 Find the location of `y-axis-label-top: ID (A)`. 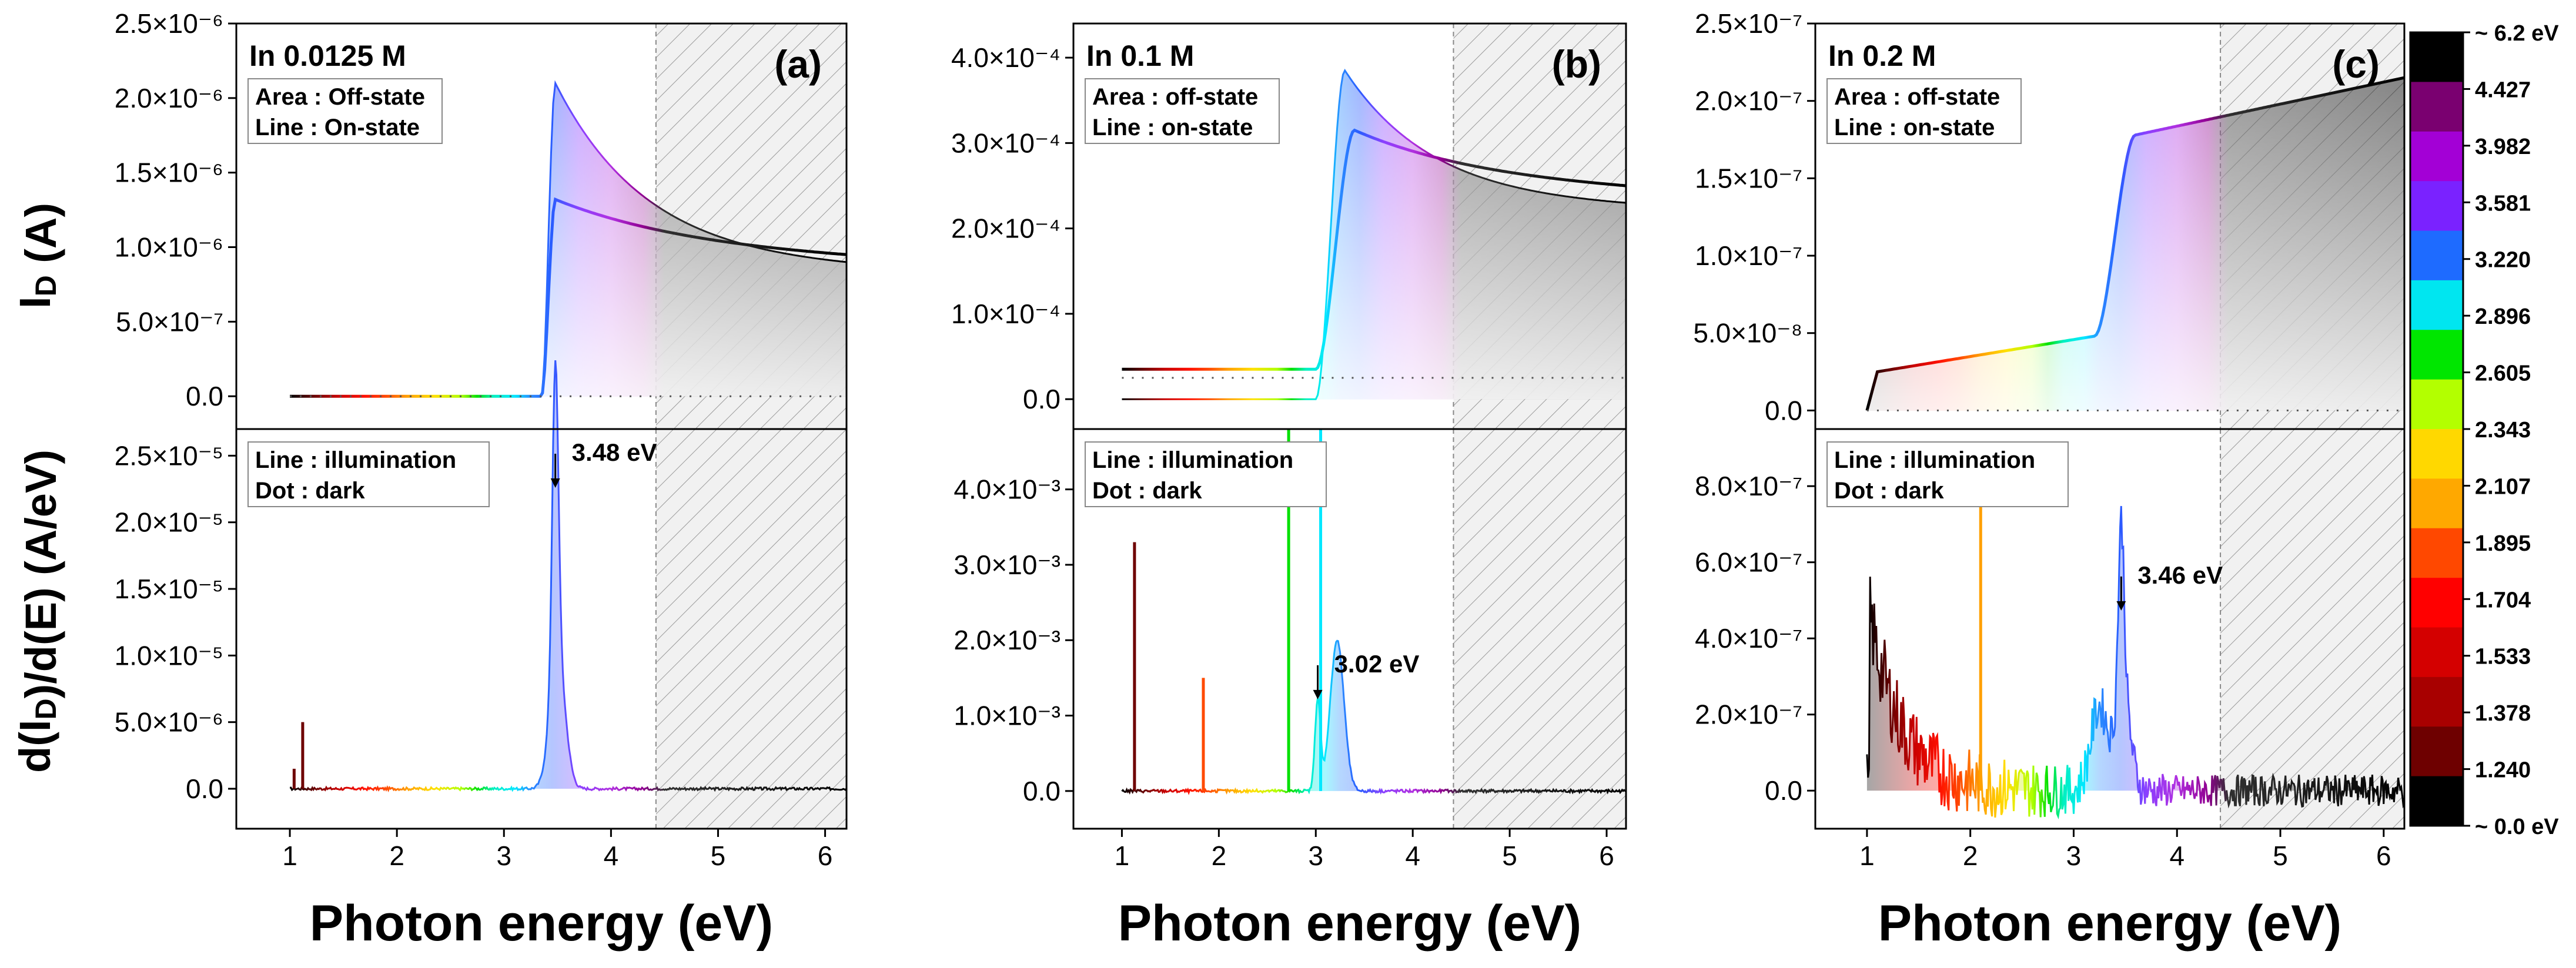

y-axis-label-top: ID (A) is located at coordinates (38, 256).